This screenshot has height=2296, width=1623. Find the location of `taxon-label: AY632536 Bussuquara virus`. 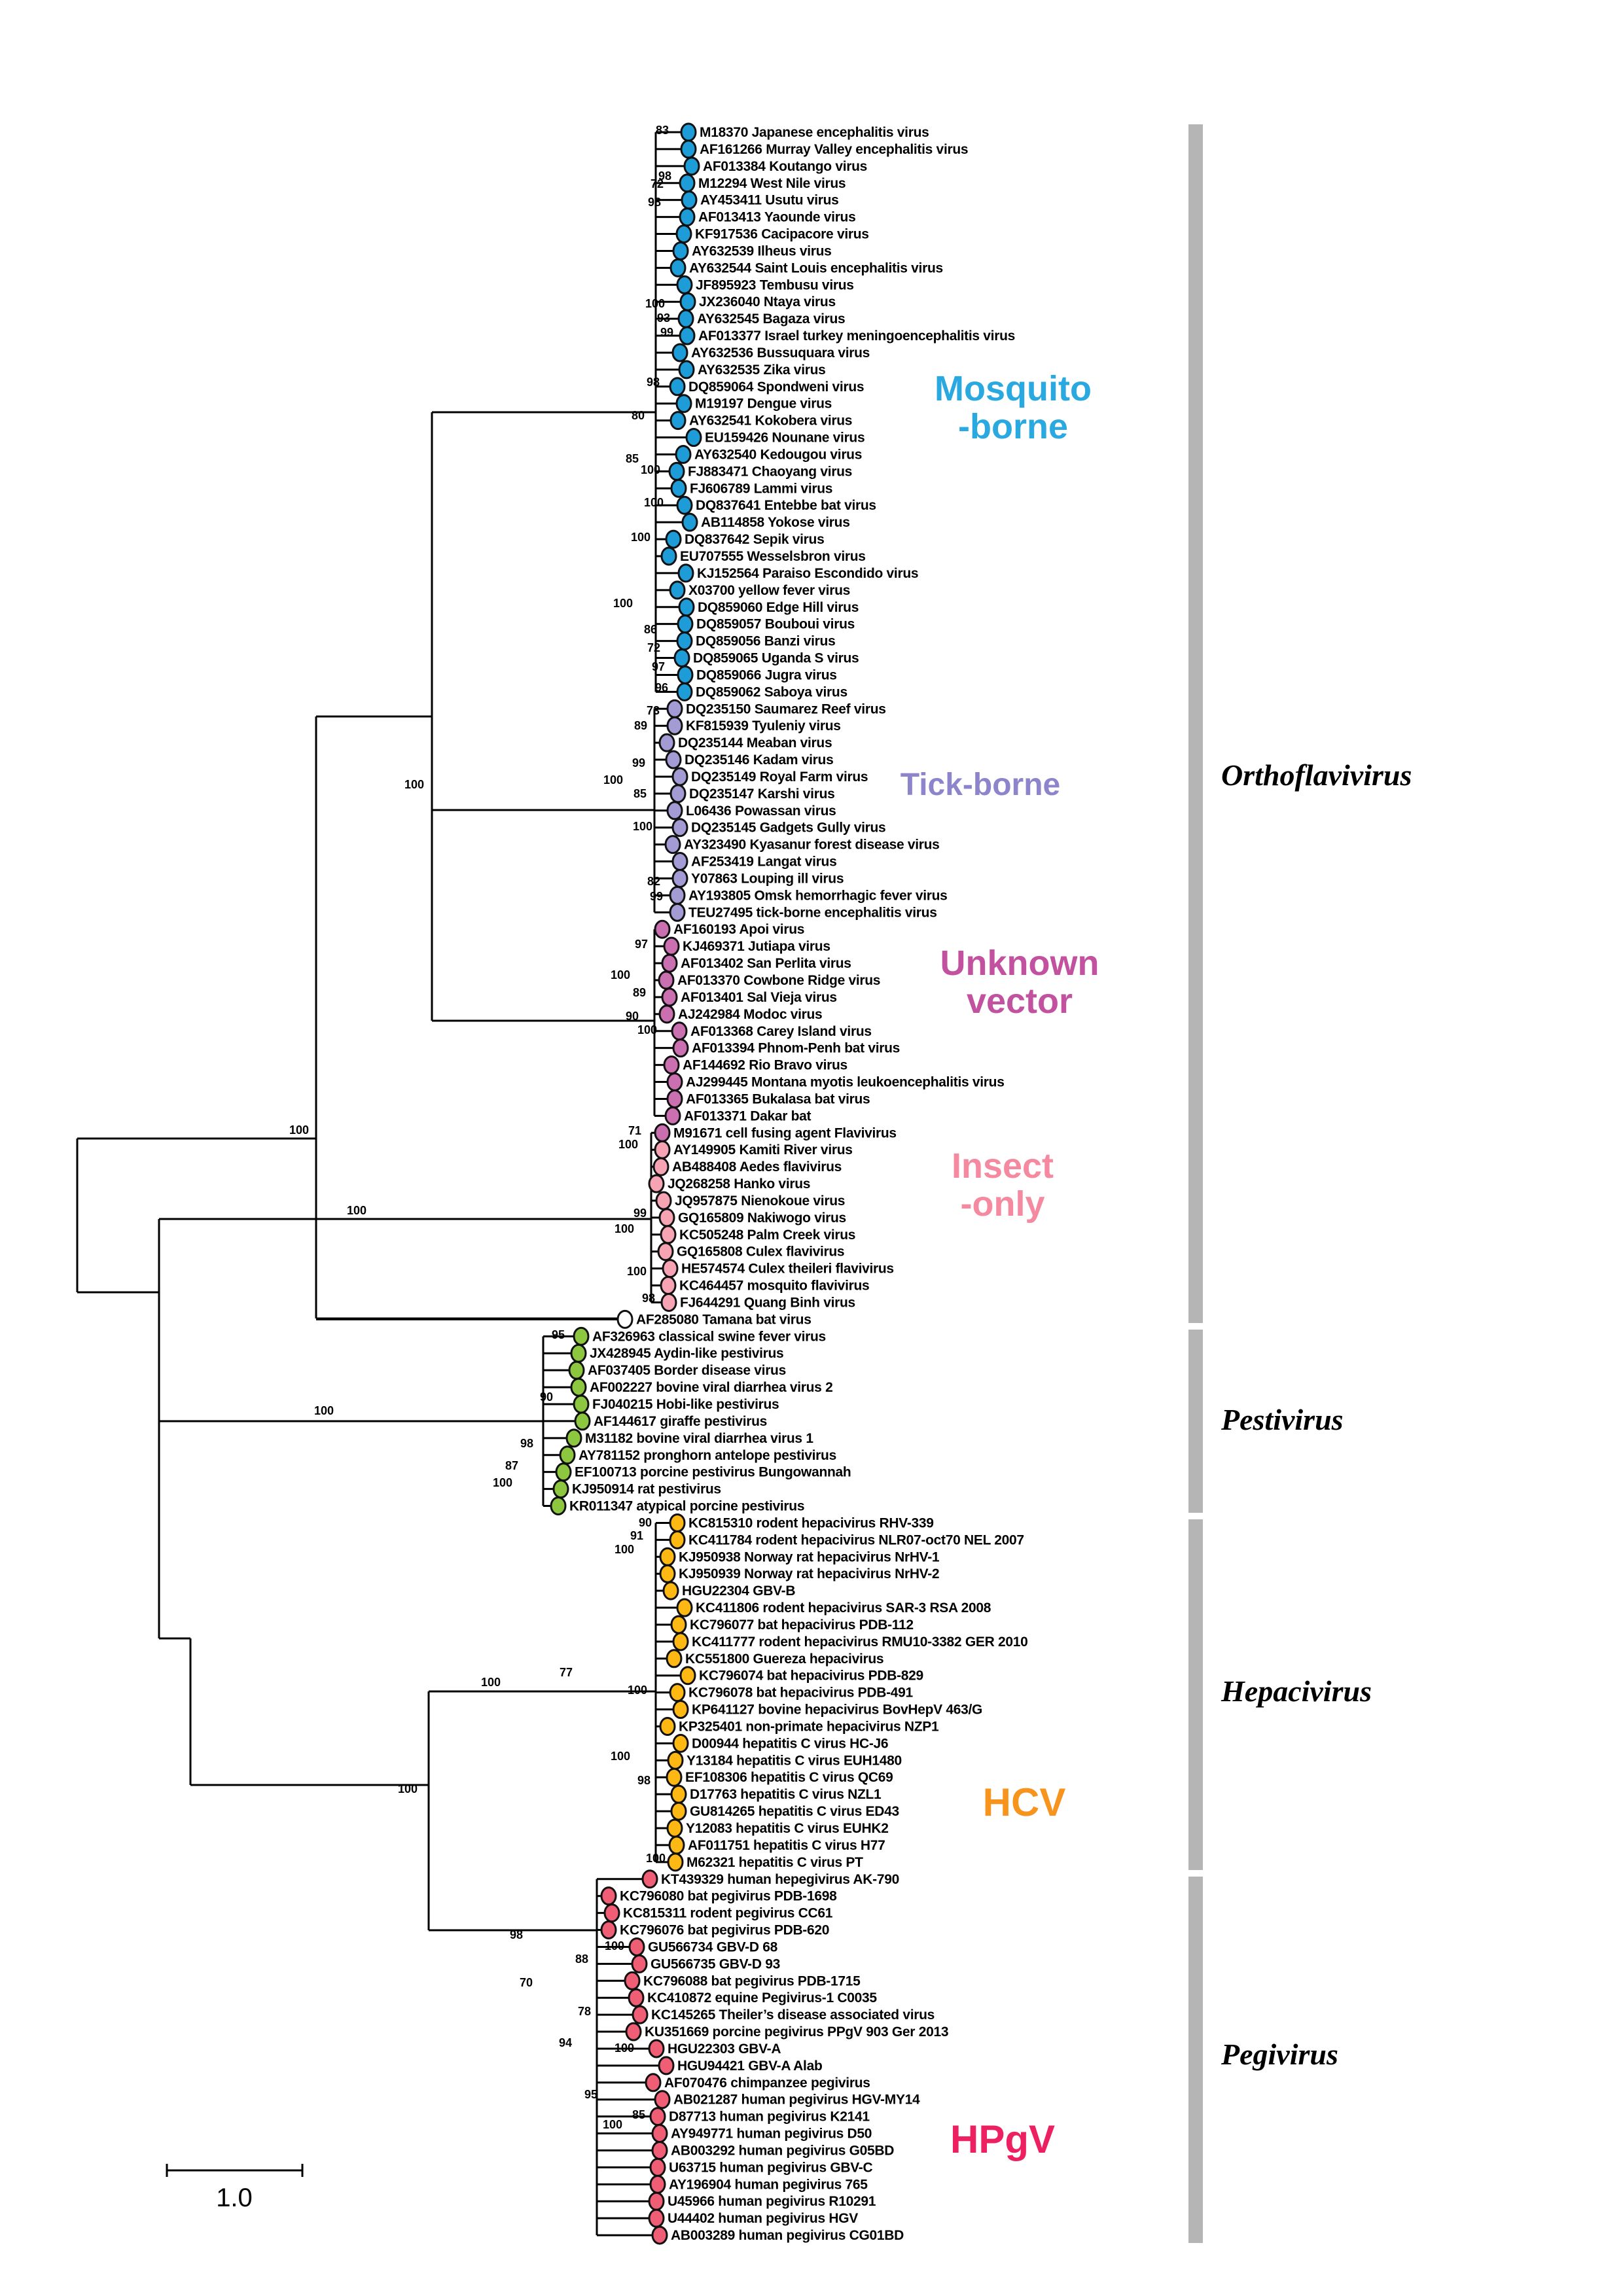

taxon-label: AY632536 Bussuquara virus is located at coordinates (781, 353).